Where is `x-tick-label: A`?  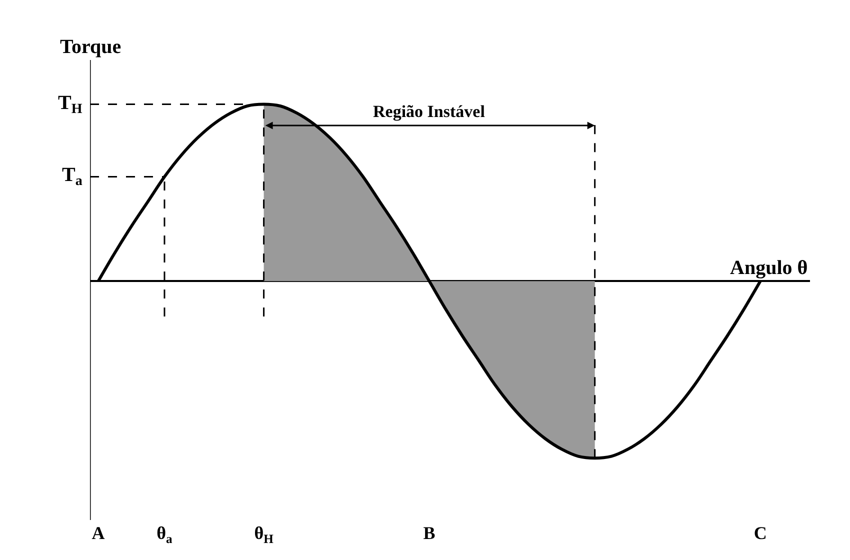
x-tick-label: A is located at coordinates (98, 533).